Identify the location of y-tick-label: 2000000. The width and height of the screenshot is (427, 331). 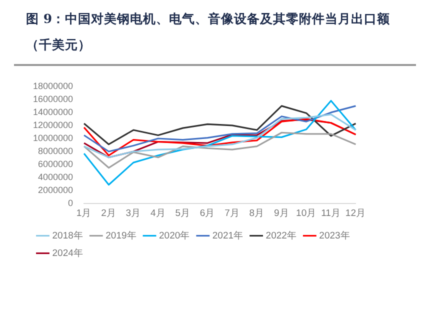
(56, 190).